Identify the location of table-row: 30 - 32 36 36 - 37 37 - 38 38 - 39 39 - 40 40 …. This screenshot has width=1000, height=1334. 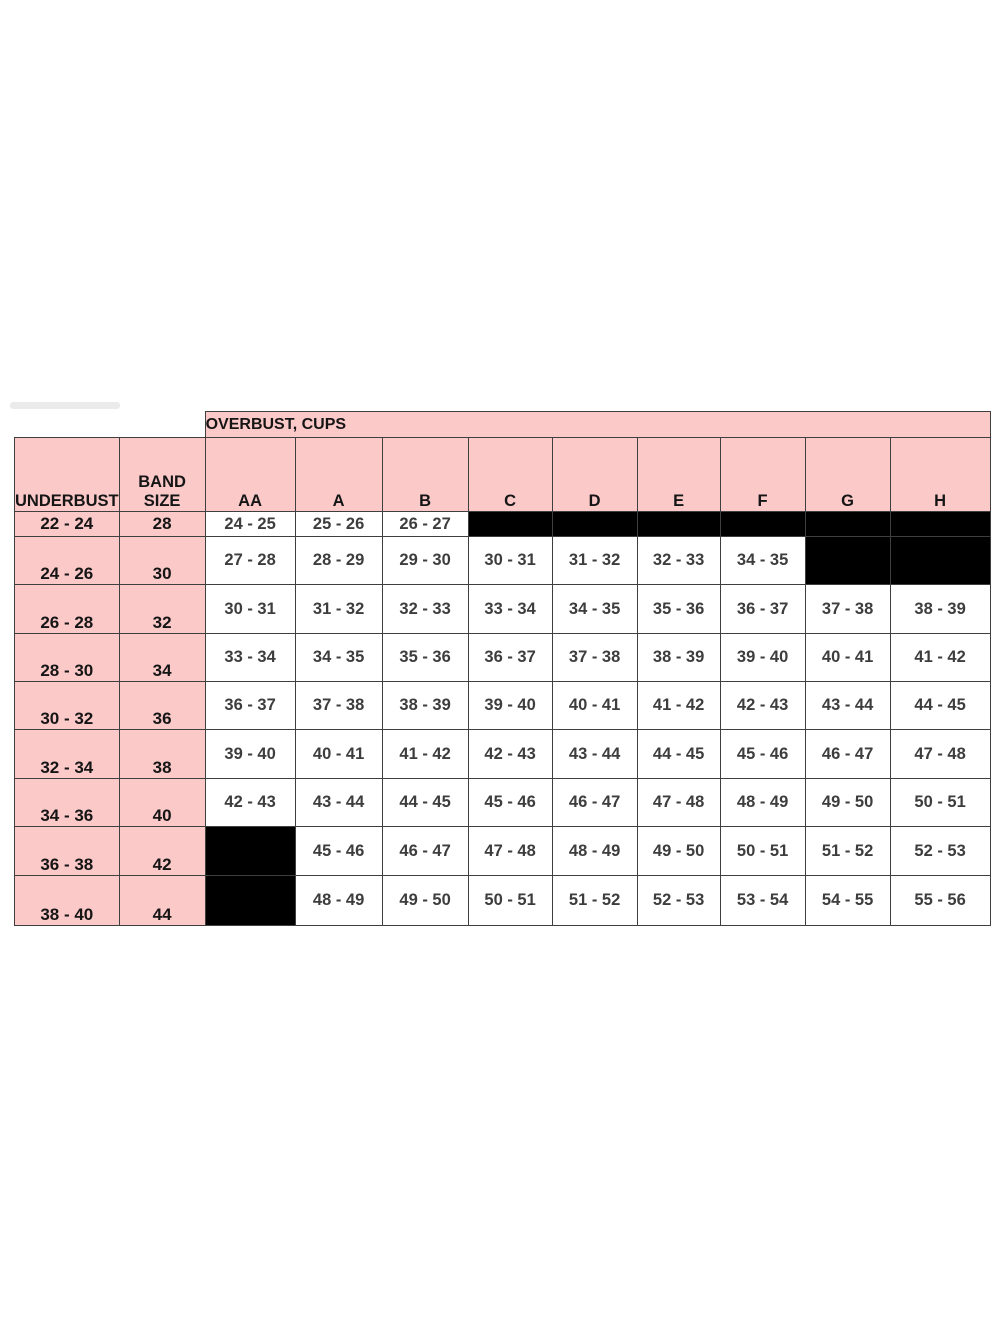
(502, 705).